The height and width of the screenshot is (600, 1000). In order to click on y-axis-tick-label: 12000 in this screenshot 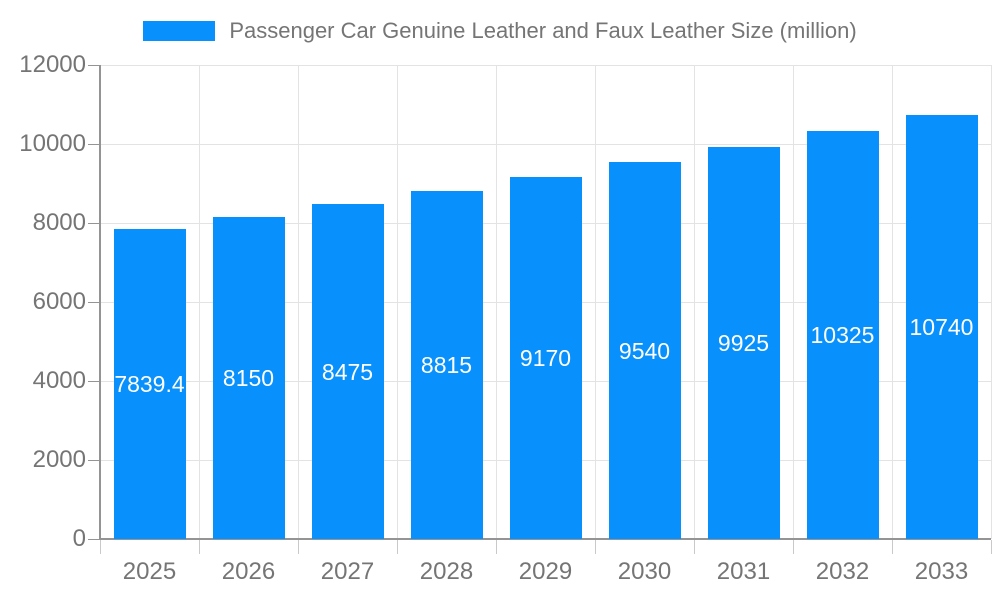, I will do `click(52, 64)`.